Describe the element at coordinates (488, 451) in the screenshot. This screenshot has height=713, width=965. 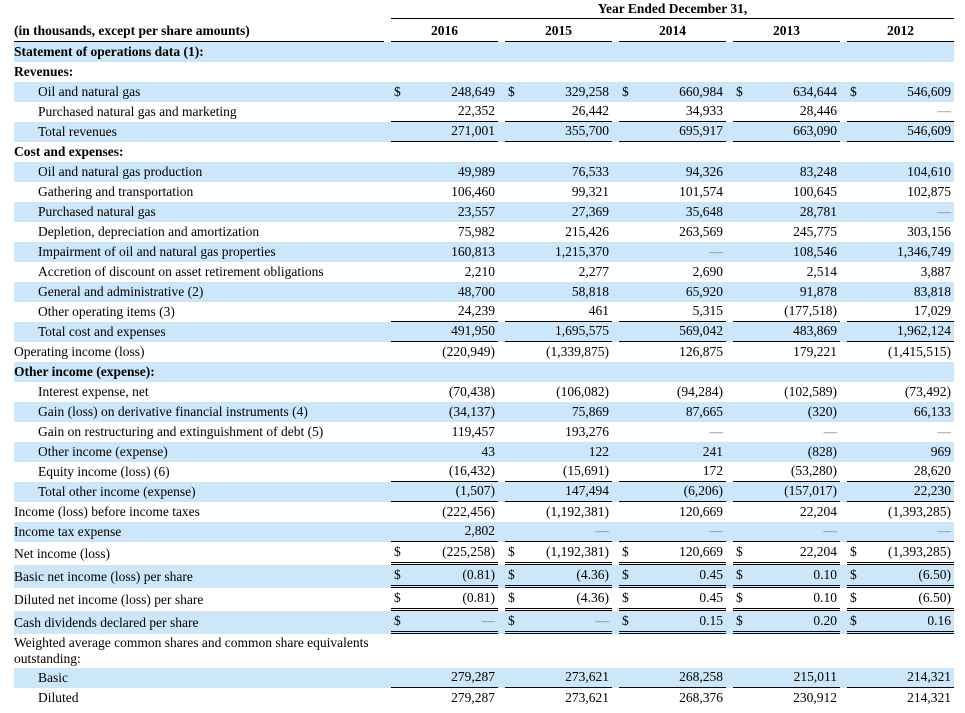
I see `cell-value: 43` at that location.